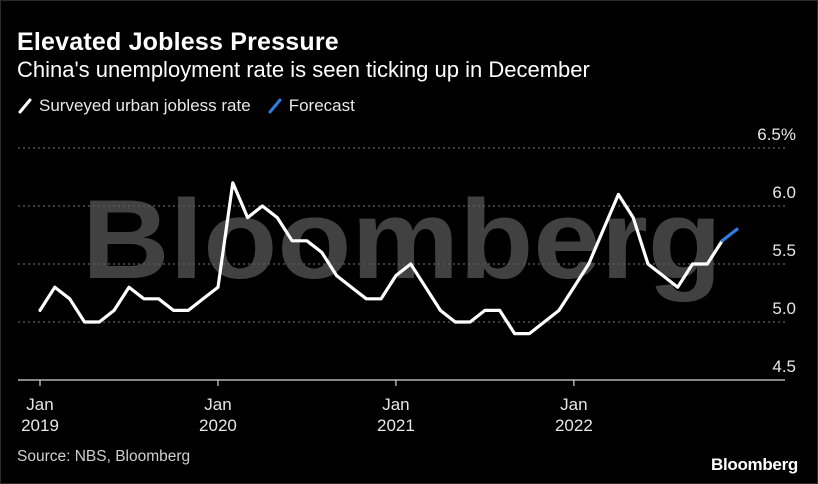  Describe the element at coordinates (396, 425) in the screenshot. I see `x-tick-label-year: 2021` at that location.